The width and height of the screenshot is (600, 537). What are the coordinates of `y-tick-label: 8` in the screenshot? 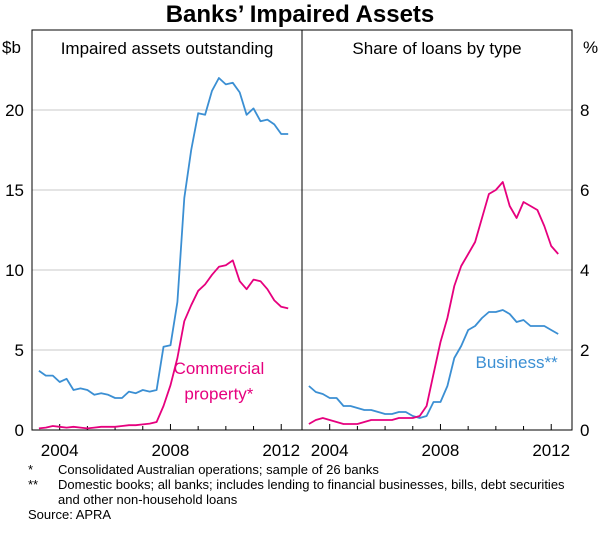 It's located at (584, 110).